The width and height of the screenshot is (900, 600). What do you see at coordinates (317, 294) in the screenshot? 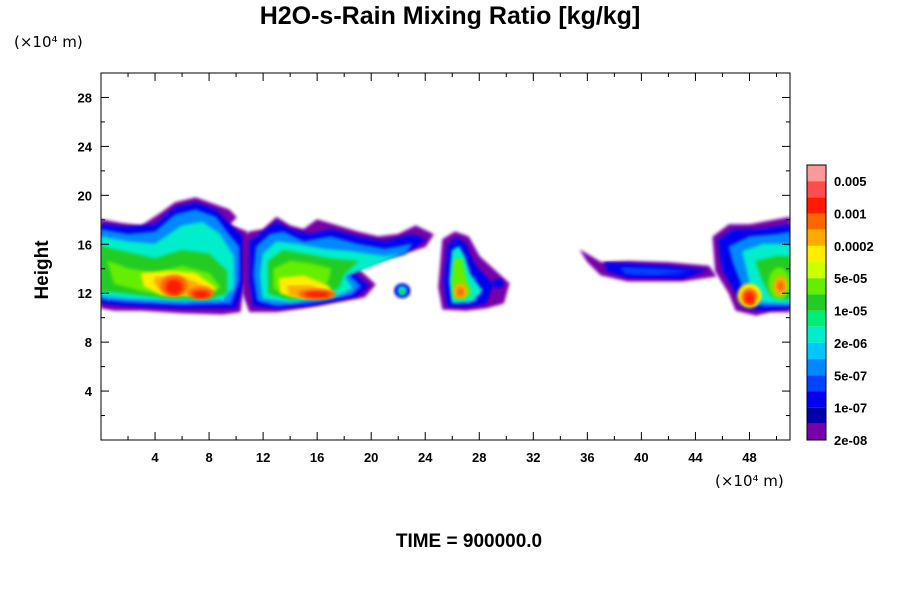
I see `rain-core-middle` at bounding box center [317, 294].